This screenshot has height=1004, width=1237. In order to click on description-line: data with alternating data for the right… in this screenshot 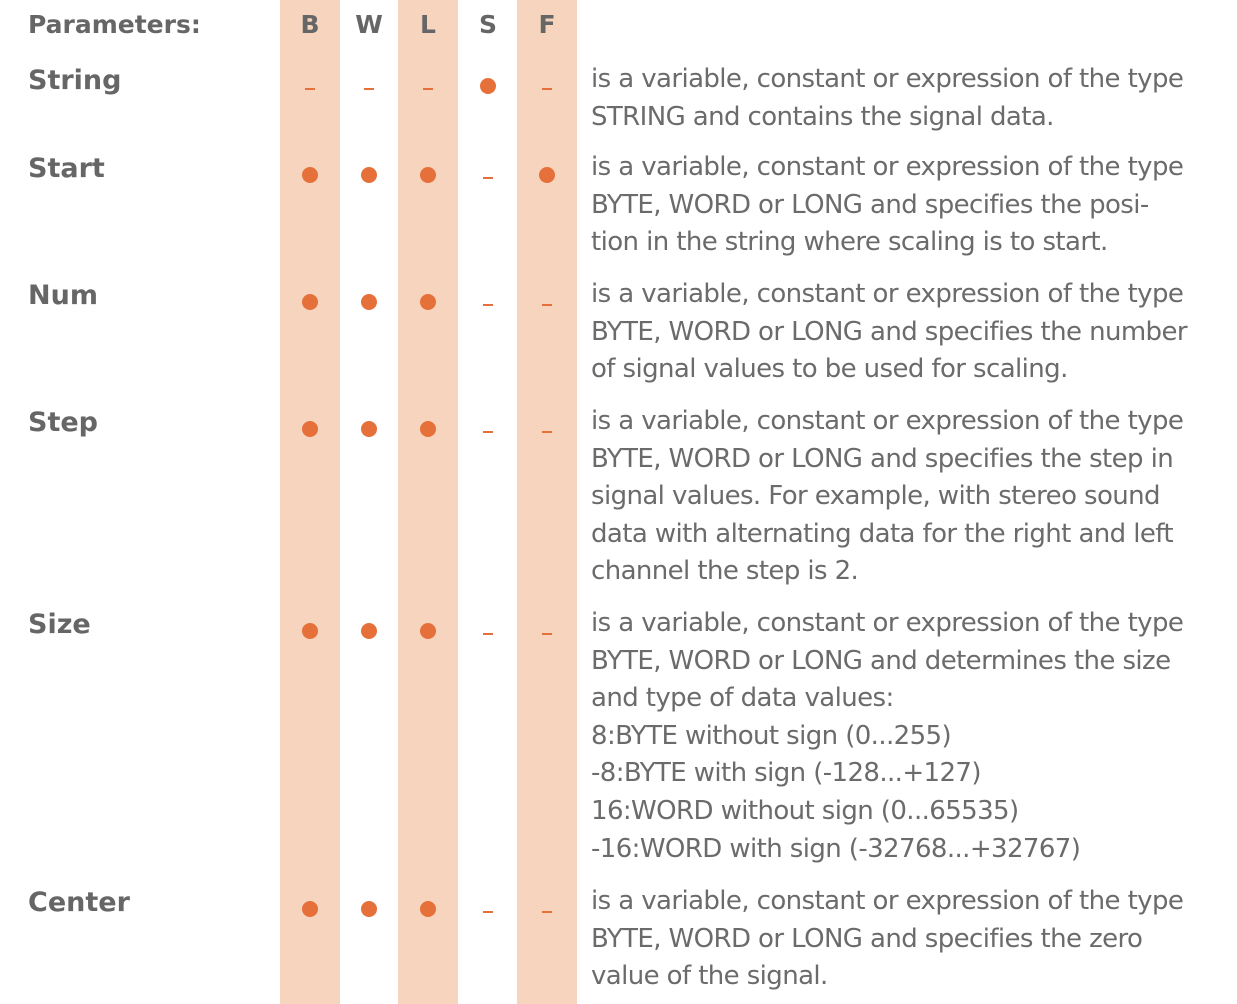, I will do `click(882, 533)`.